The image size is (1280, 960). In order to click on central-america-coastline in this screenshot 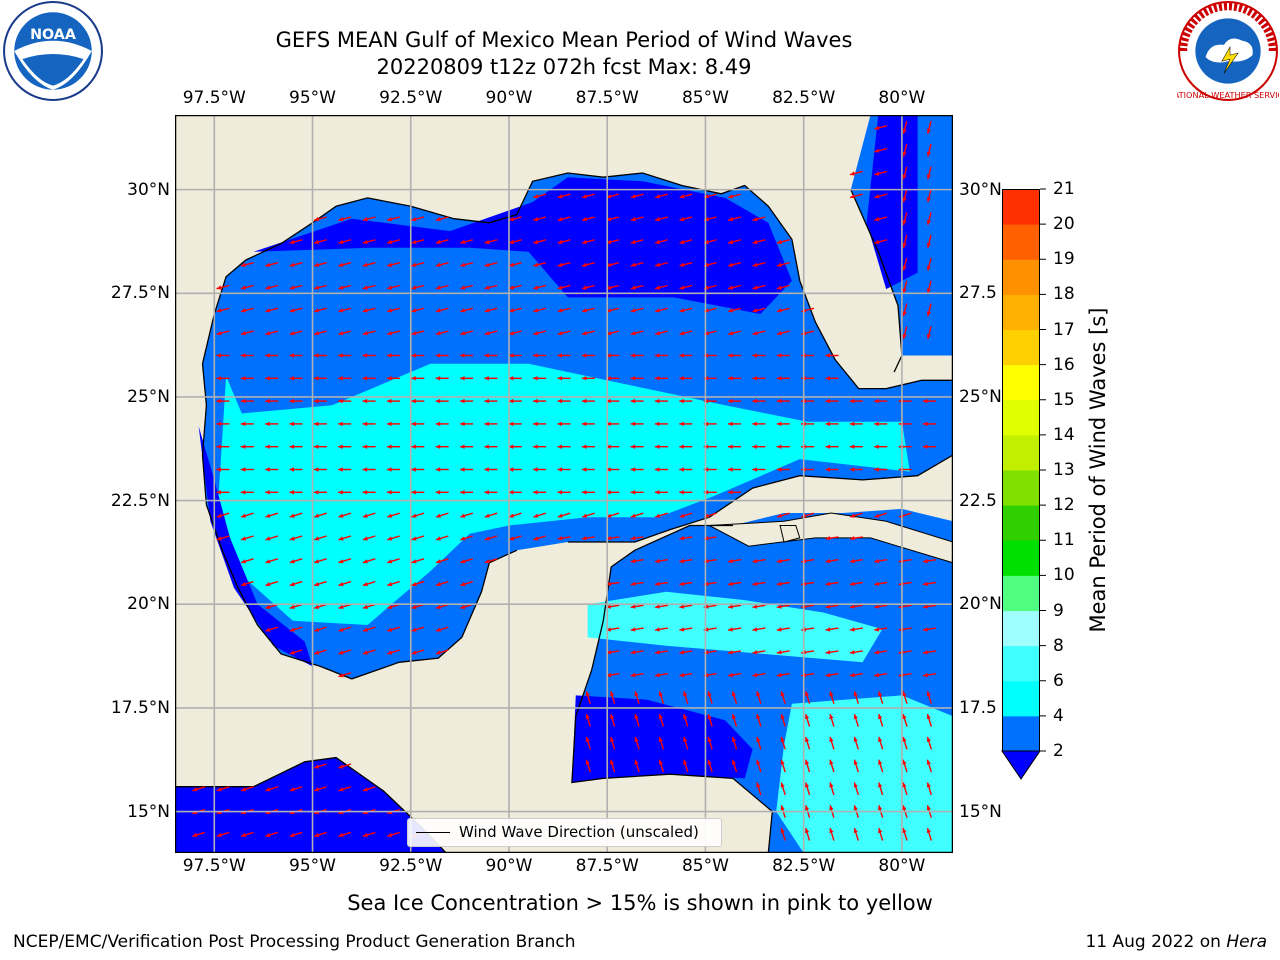, I will do `click(672, 709)`.